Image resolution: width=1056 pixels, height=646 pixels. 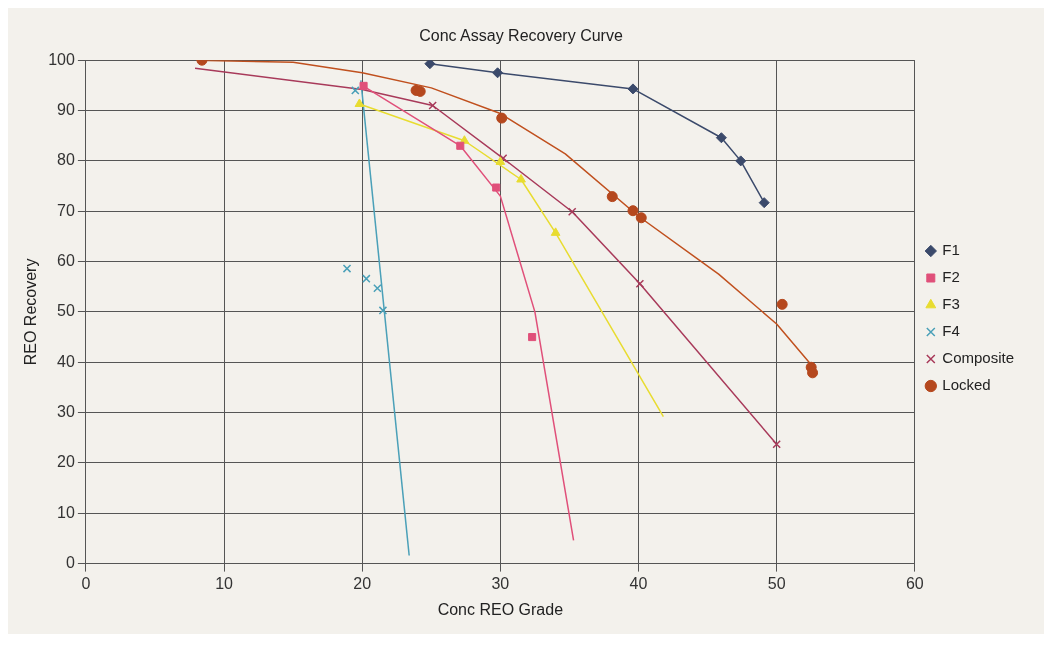 What do you see at coordinates (500, 609) in the screenshot?
I see `x-axis-title: Conc REO Grade` at bounding box center [500, 609].